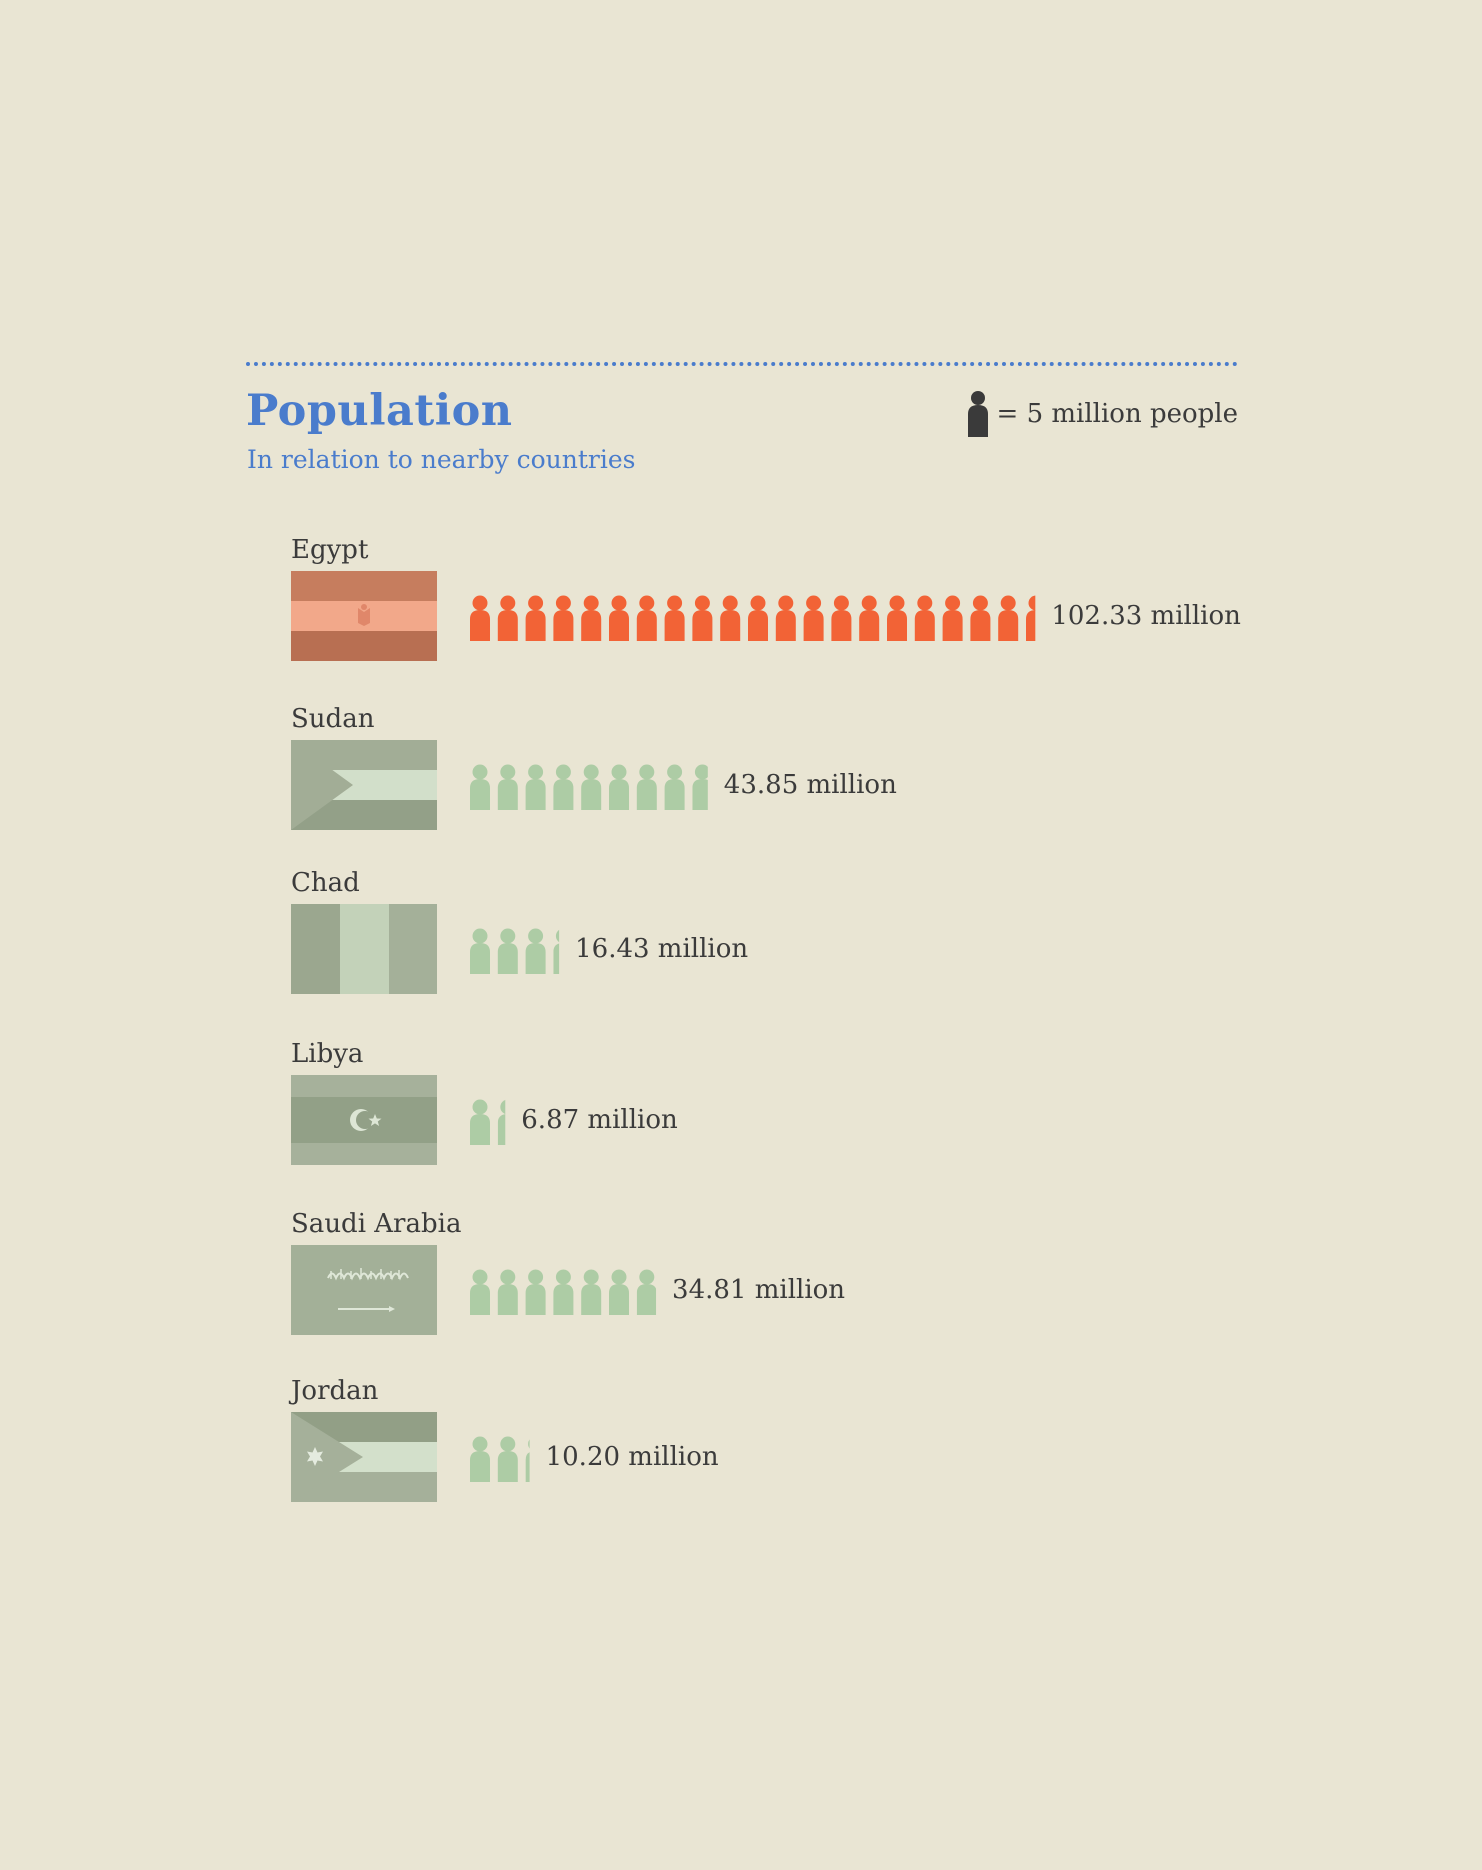 This screenshot has width=1482, height=1870. I want to click on pictogram-saudi-arabia, so click(563, 1292).